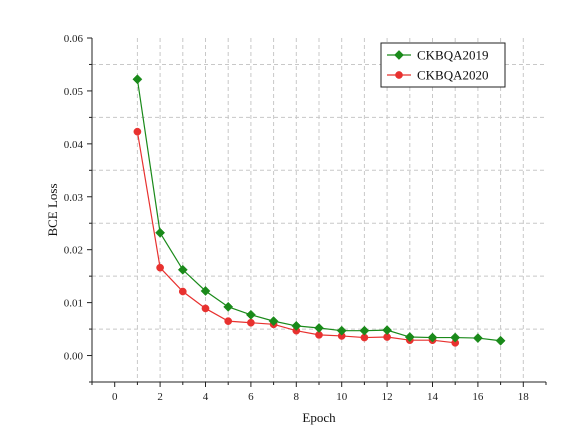 The width and height of the screenshot is (586, 443). I want to click on x-tick-label: 14, so click(433, 397).